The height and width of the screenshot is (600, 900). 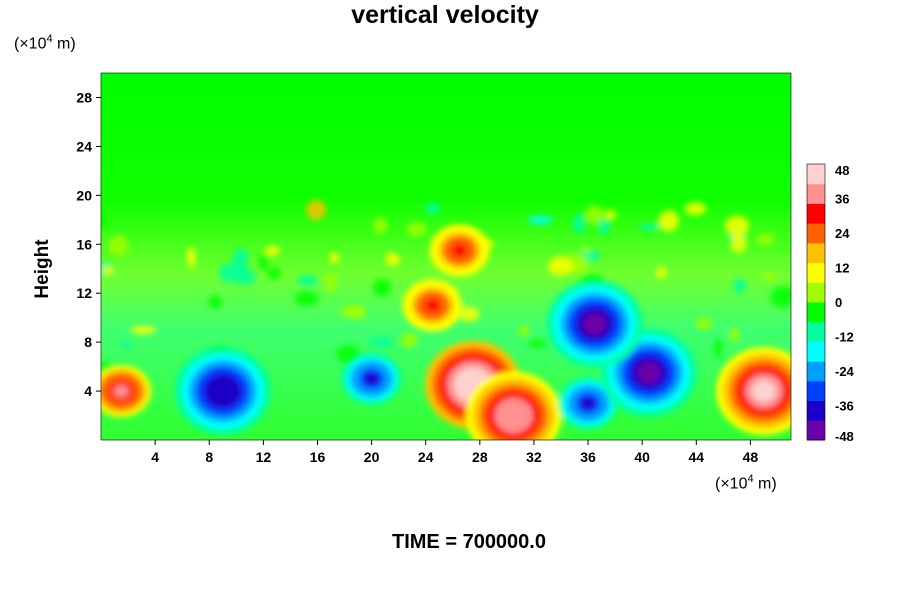 What do you see at coordinates (84, 244) in the screenshot?
I see `y-tick-label: 16` at bounding box center [84, 244].